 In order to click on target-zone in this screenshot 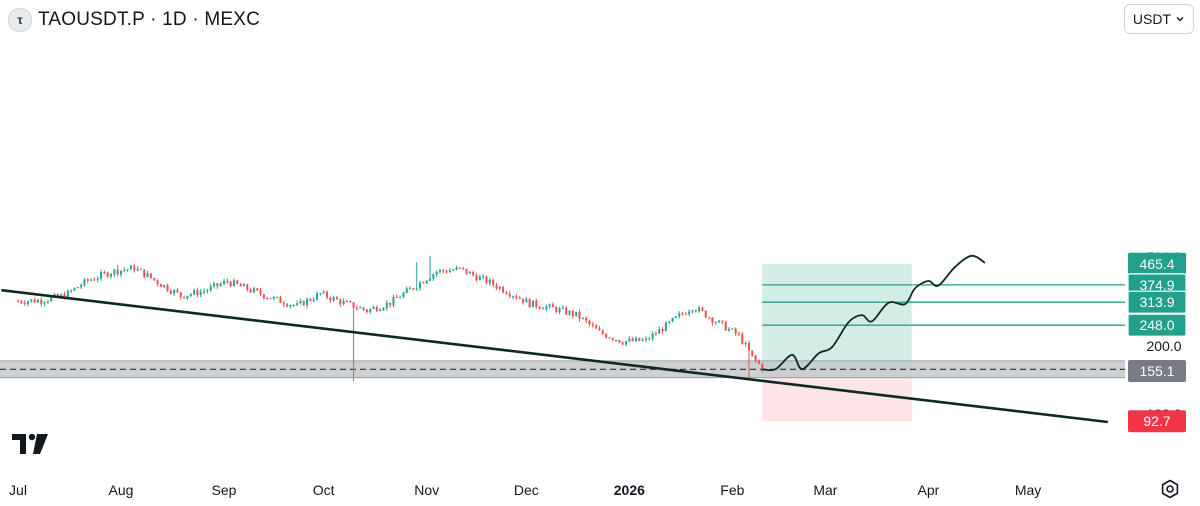, I will do `click(837, 316)`.